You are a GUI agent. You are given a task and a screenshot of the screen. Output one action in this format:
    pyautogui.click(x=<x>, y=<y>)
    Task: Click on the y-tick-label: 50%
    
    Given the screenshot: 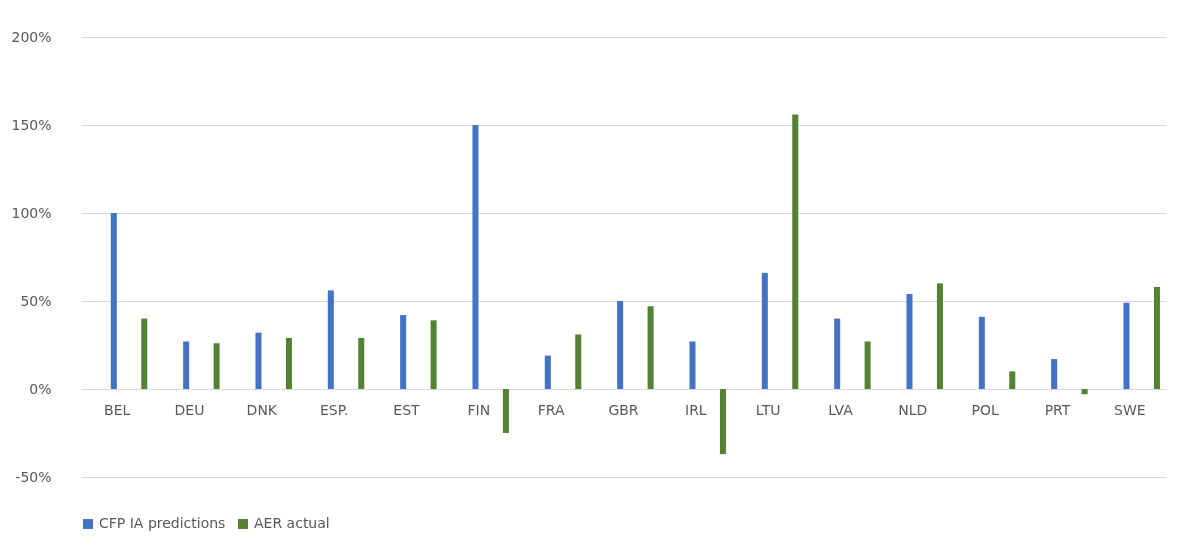 What is the action you would take?
    pyautogui.click(x=36, y=300)
    